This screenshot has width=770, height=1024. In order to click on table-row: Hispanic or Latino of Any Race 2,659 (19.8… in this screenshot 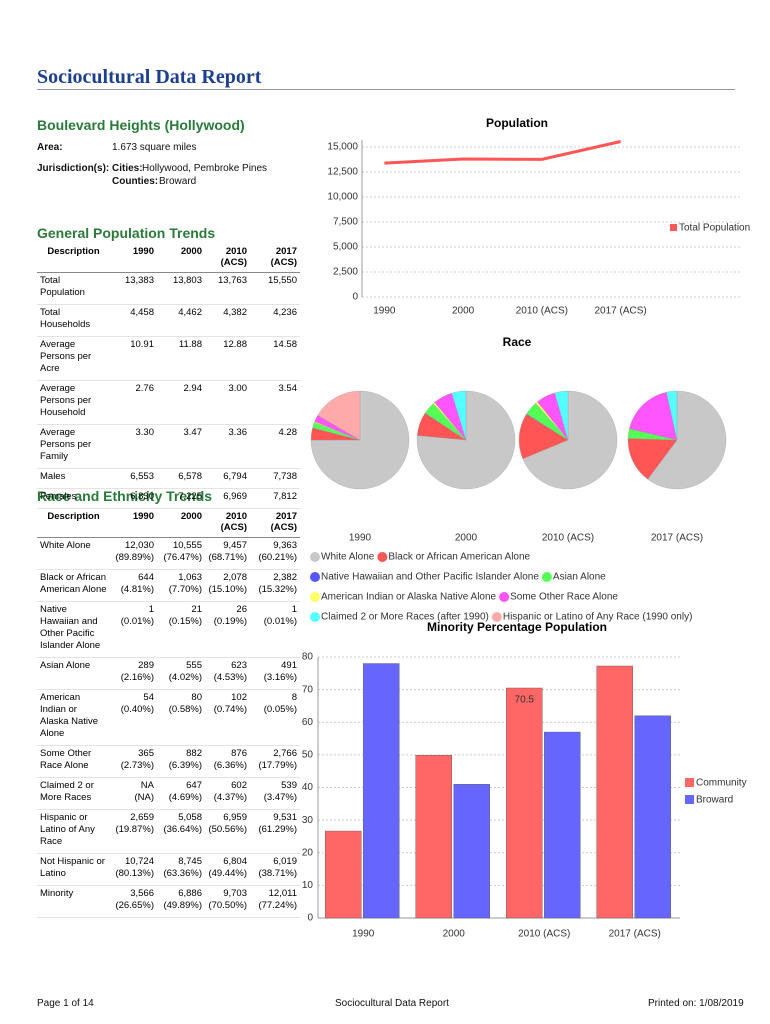, I will do `click(168, 831)`.